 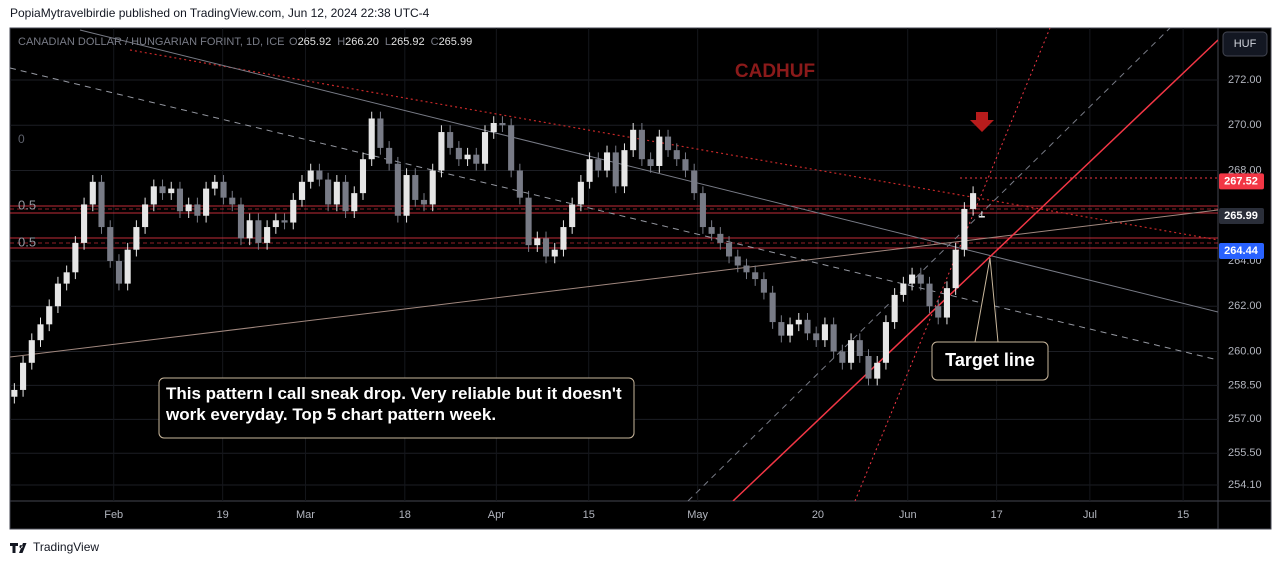 I want to click on brand: TradingView, so click(x=54, y=547).